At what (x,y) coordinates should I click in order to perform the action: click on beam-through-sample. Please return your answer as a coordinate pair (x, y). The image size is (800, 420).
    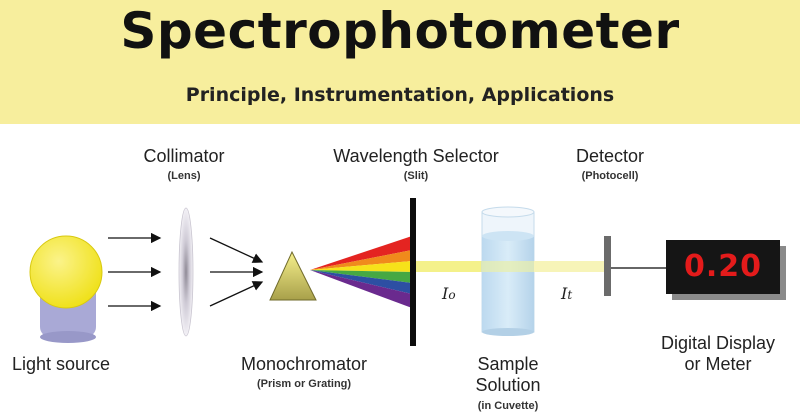
    Looking at the image, I should click on (508, 266).